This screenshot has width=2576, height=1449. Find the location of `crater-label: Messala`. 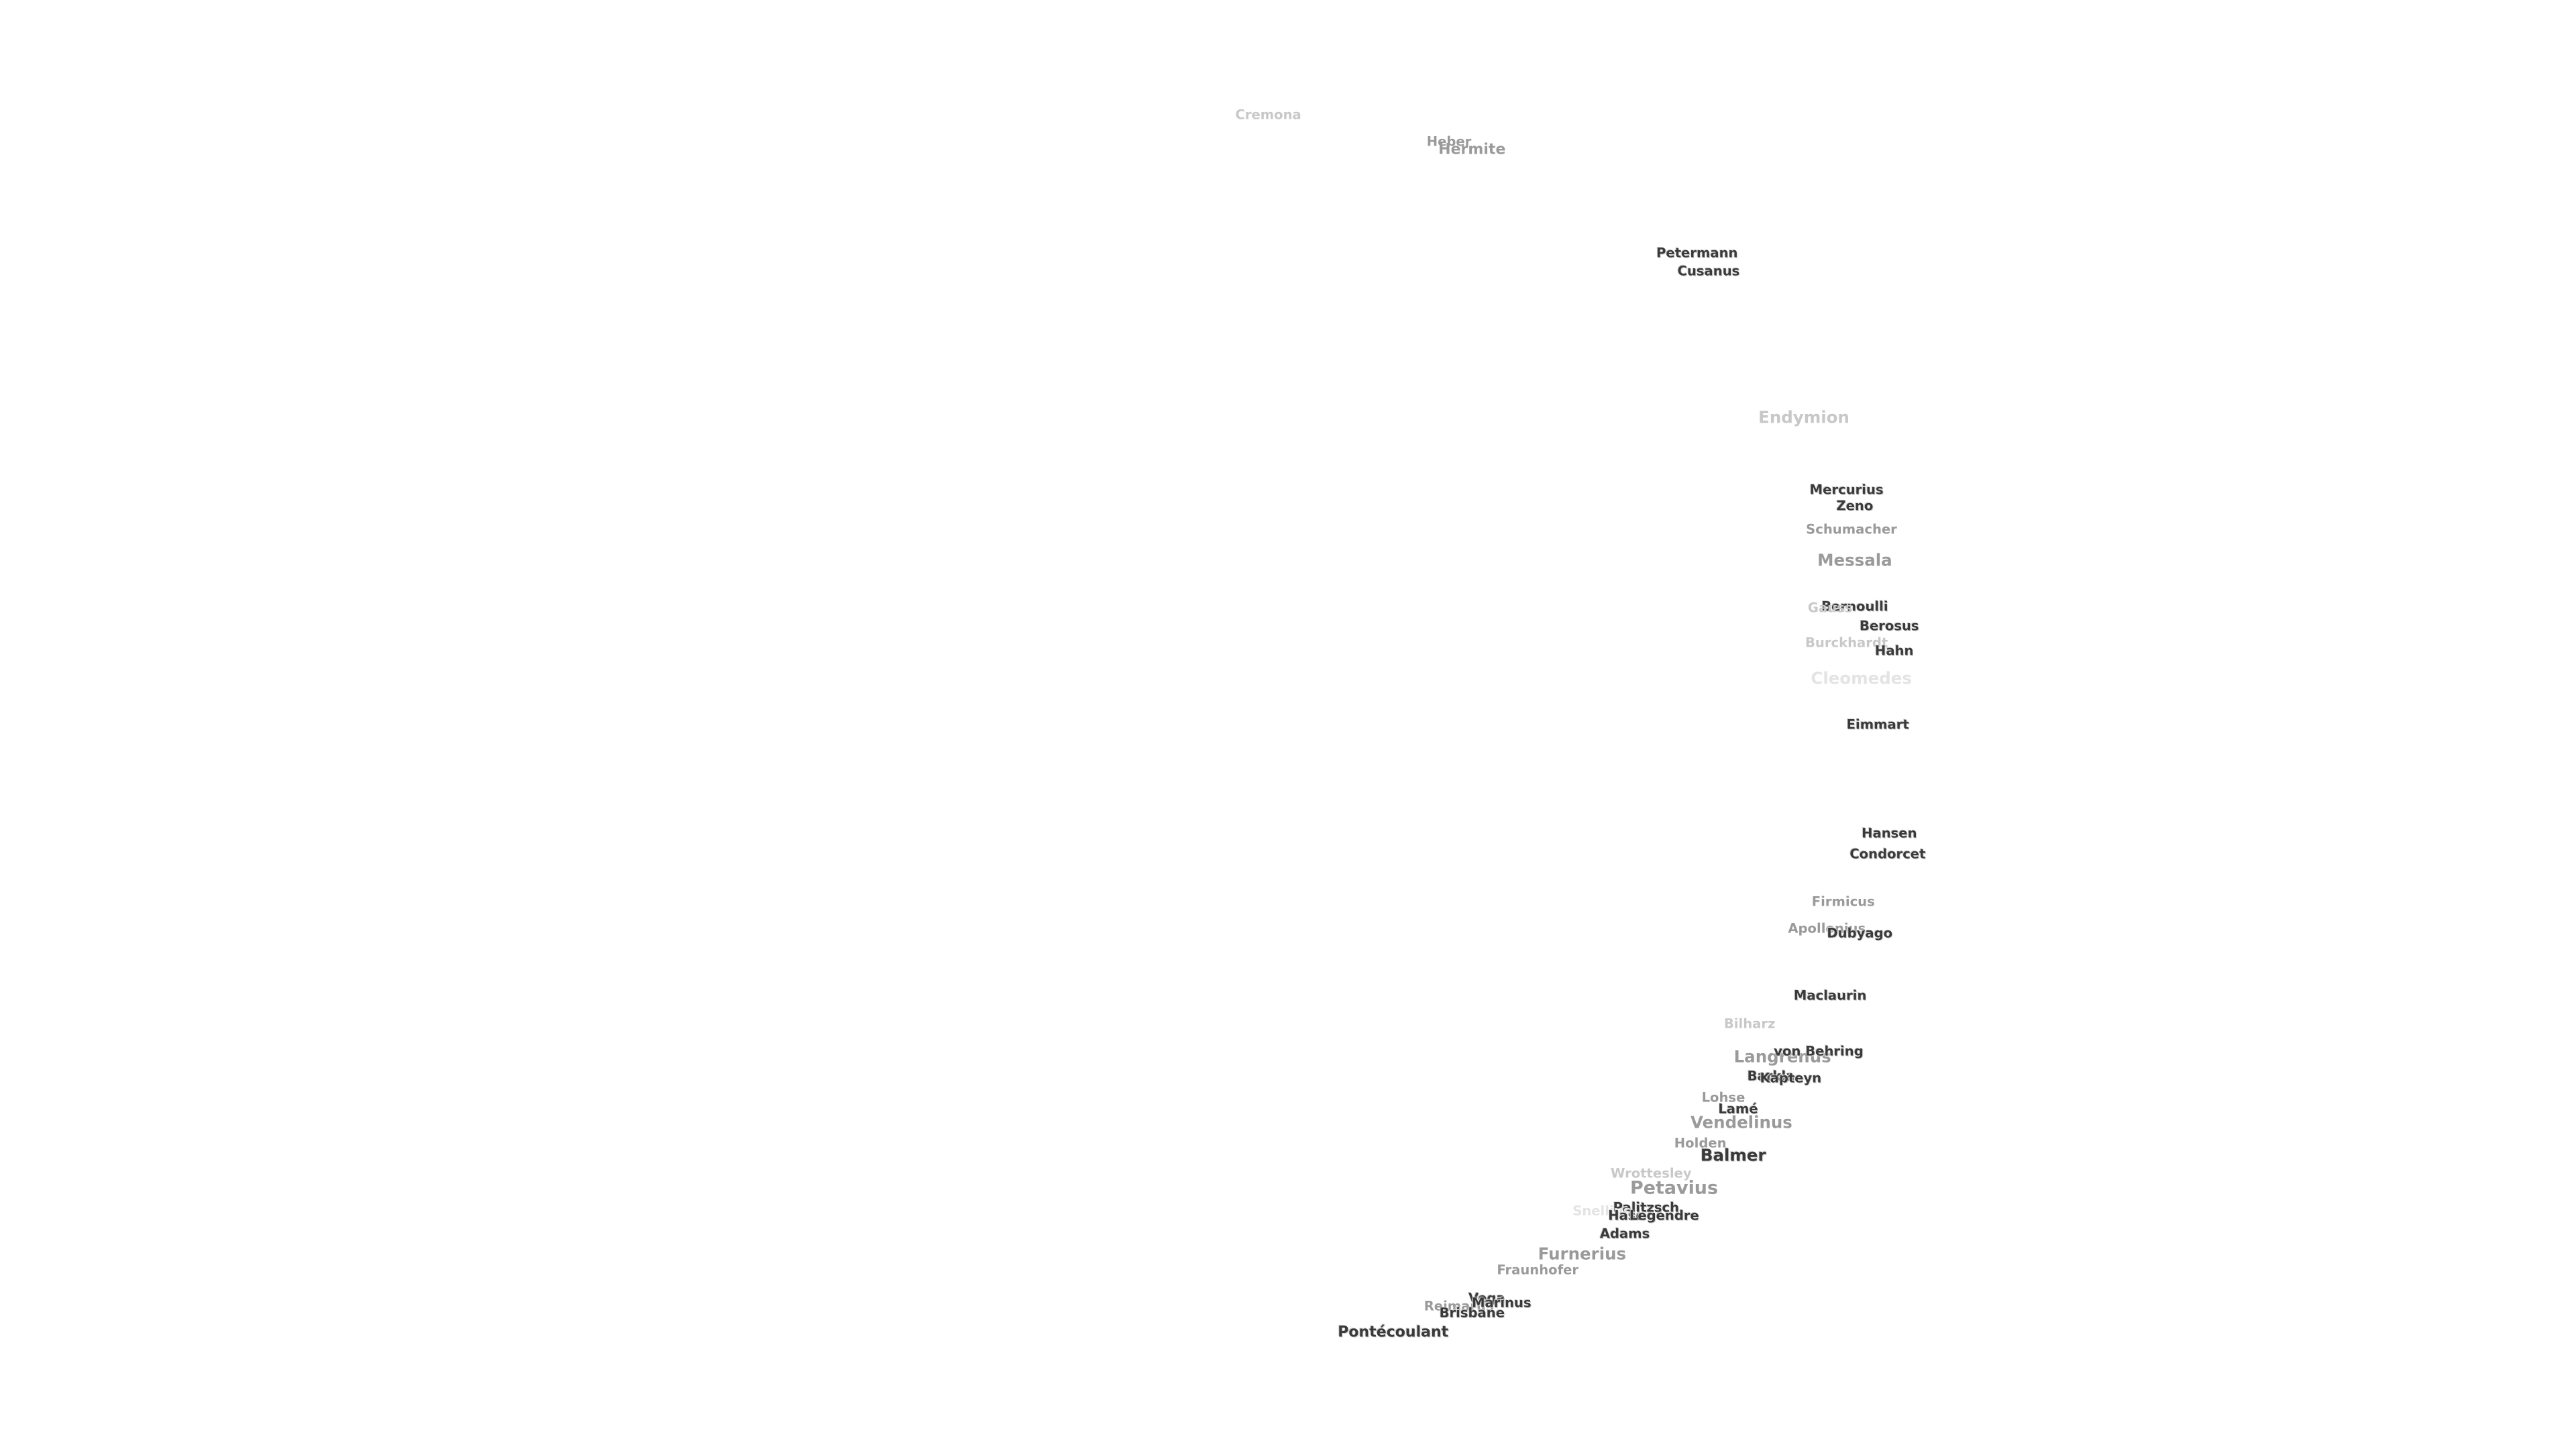

crater-label: Messala is located at coordinates (1854, 560).